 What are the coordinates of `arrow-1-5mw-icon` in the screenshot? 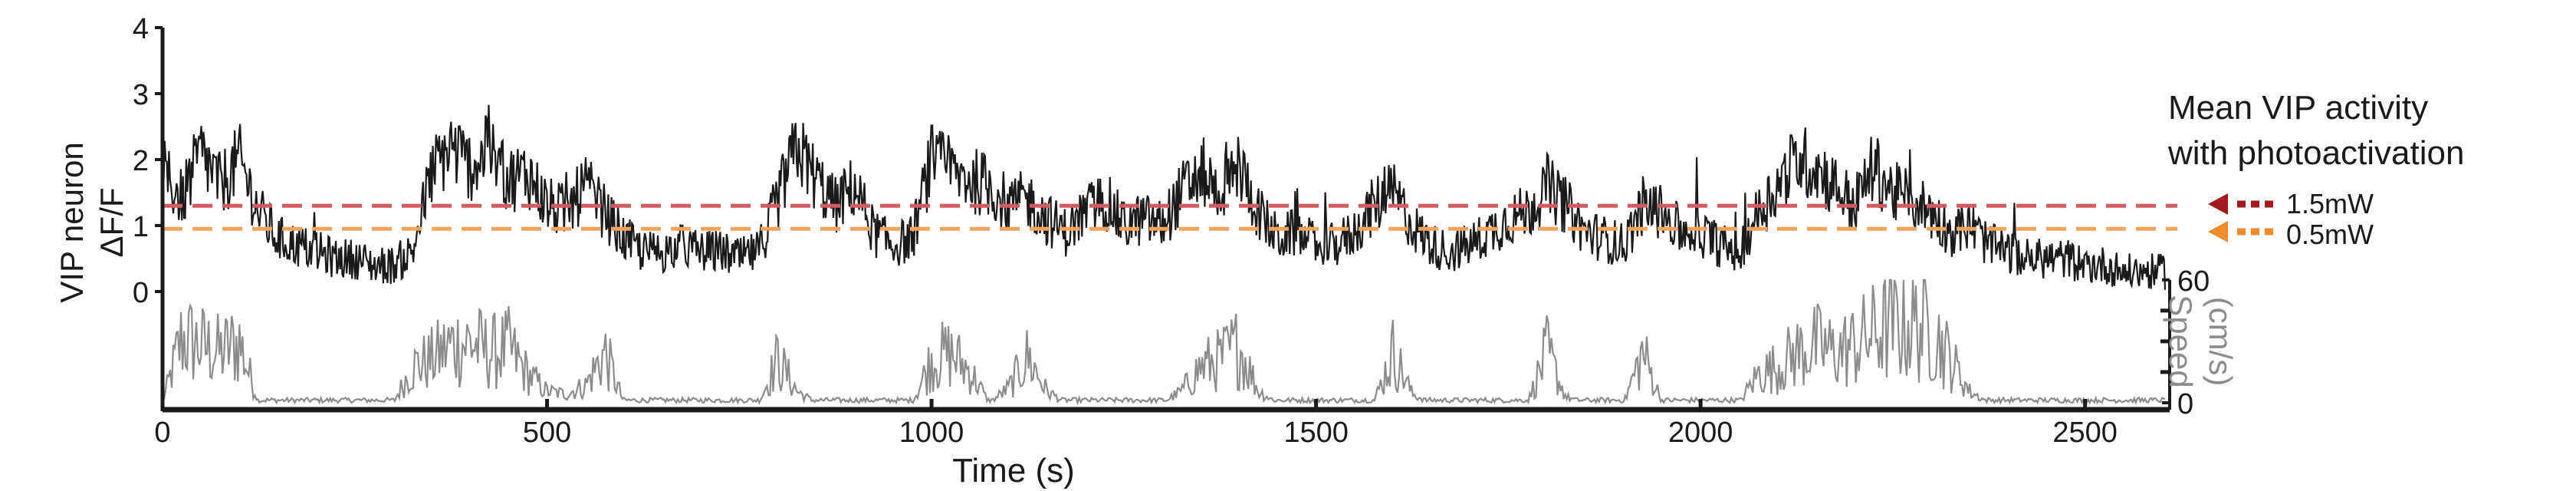 It's located at (2241, 204).